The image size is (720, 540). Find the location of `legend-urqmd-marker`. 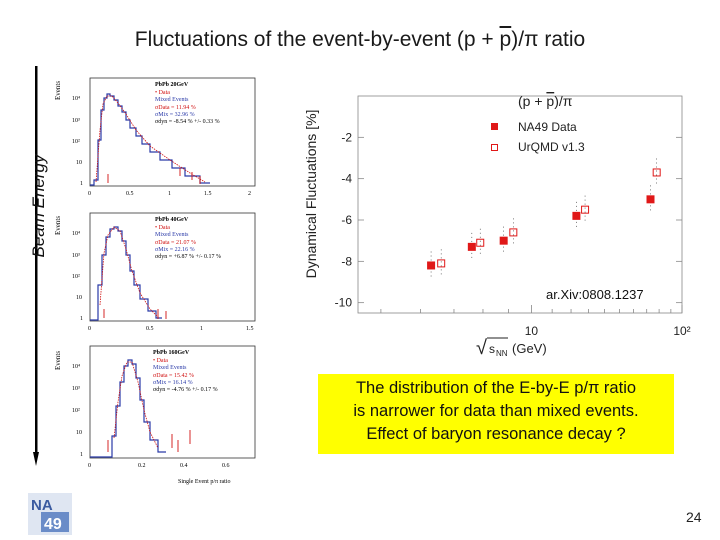

legend-urqmd-marker is located at coordinates (494, 147).